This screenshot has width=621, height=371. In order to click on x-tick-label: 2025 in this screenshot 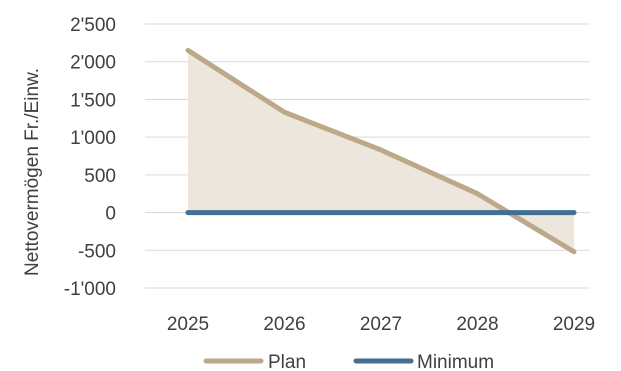, I will do `click(188, 324)`.